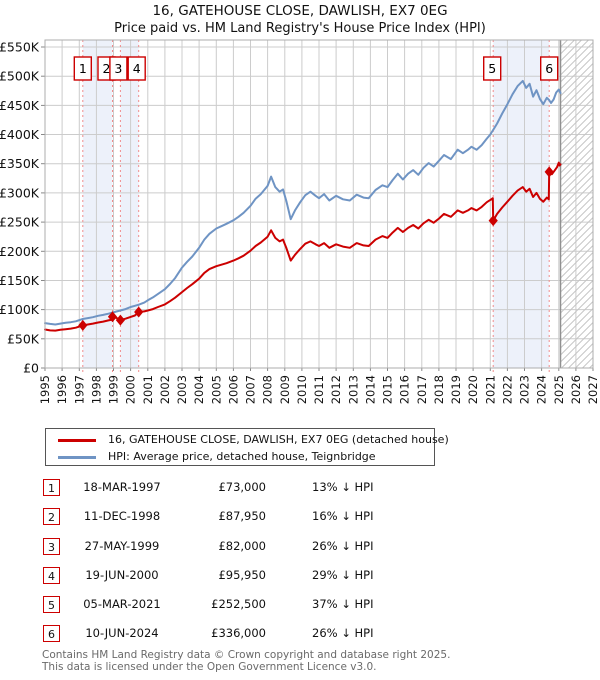 Image resolution: width=600 pixels, height=680 pixels. I want to click on x-axis-label: 2007, so click(251, 389).